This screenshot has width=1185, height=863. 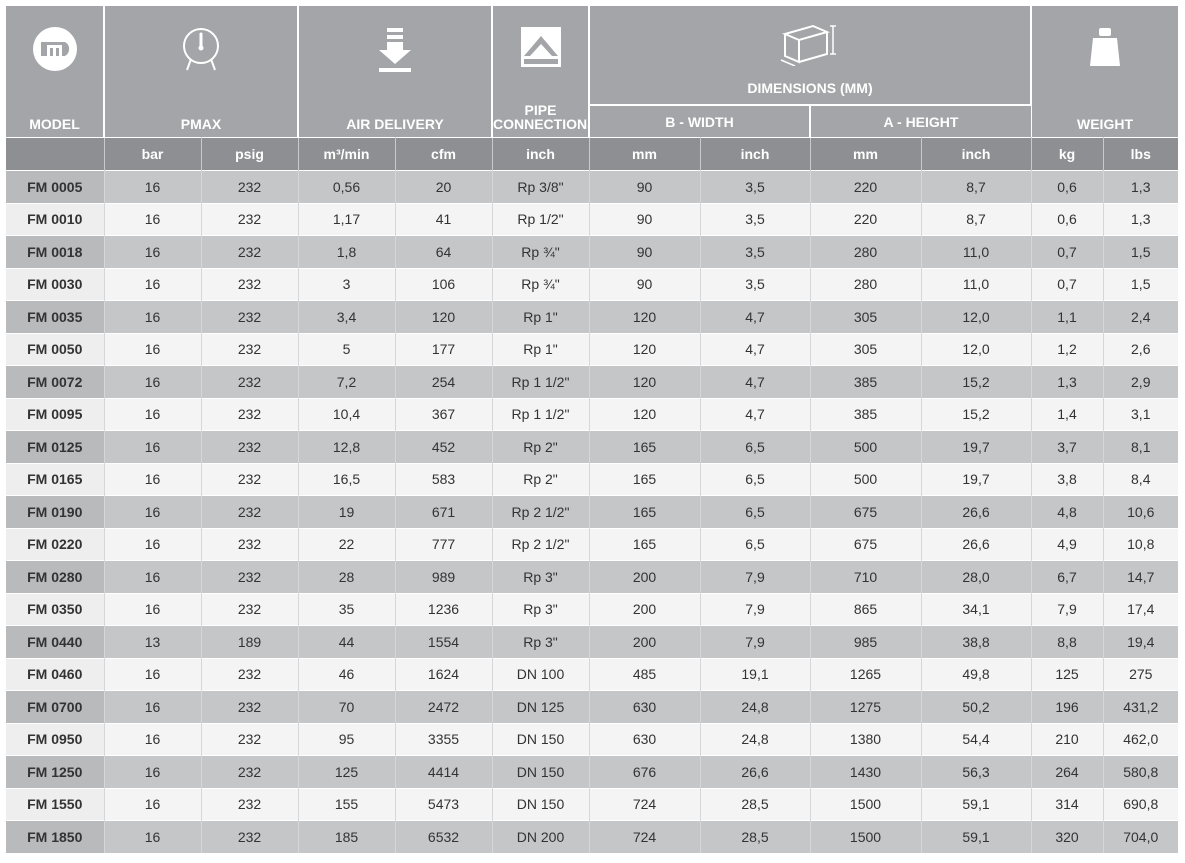 What do you see at coordinates (1140, 576) in the screenshot?
I see `table-cell: 14,7` at bounding box center [1140, 576].